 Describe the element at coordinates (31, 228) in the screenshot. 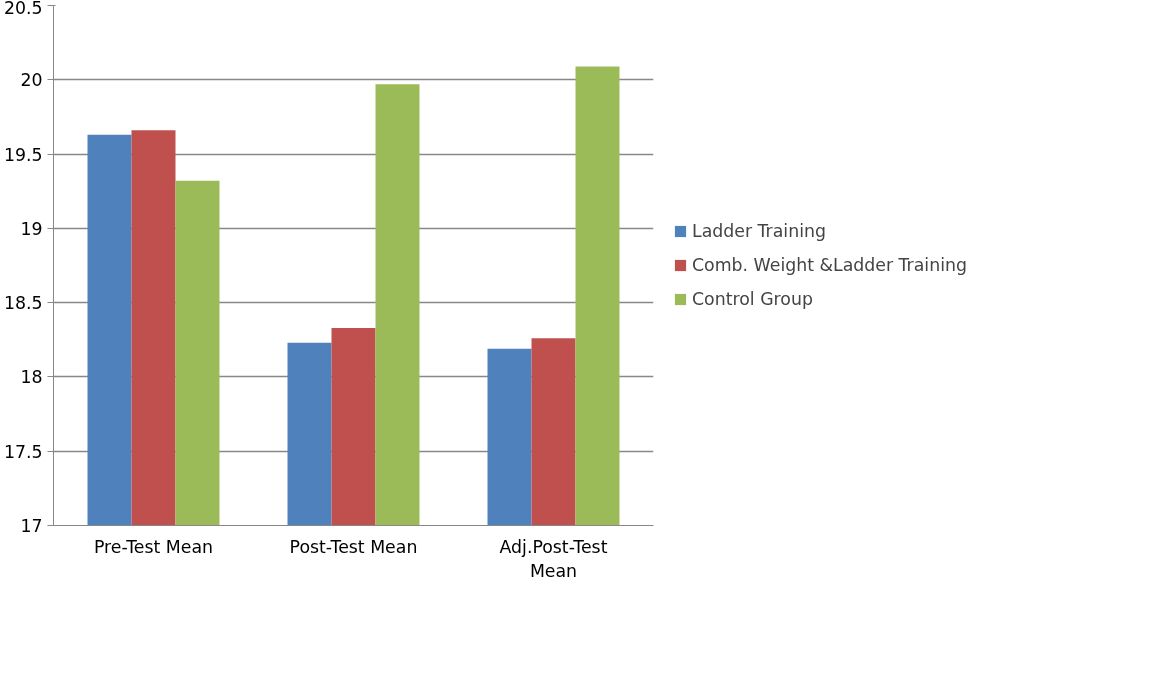

I see `y-tick-label: 19` at that location.